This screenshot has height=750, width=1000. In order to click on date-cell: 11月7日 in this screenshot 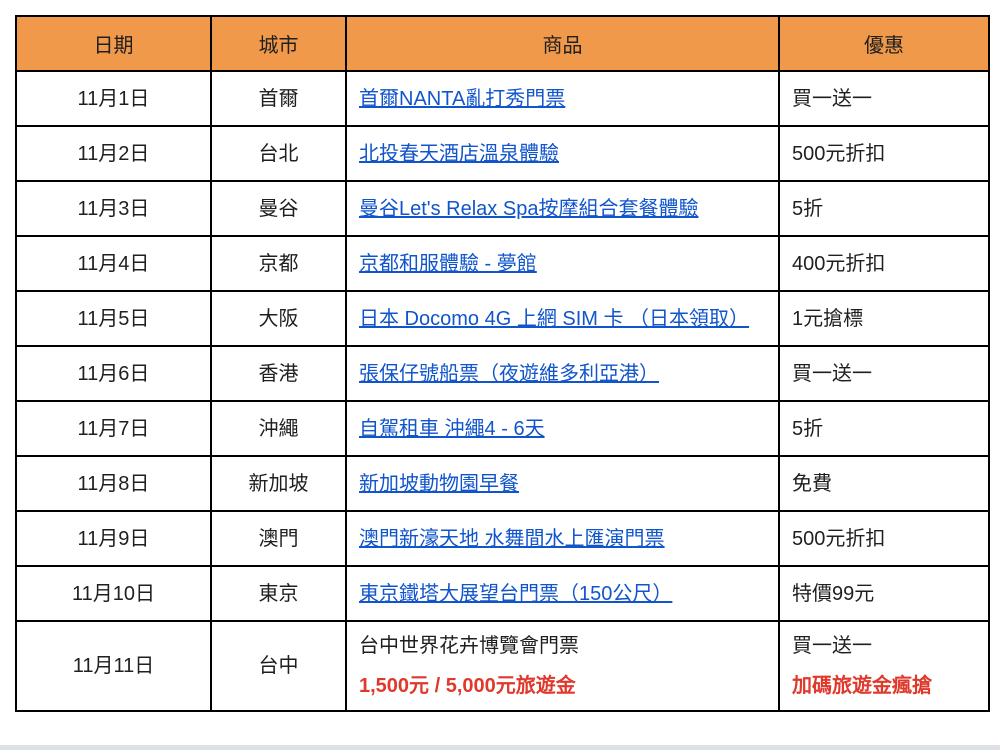, I will do `click(113, 428)`.